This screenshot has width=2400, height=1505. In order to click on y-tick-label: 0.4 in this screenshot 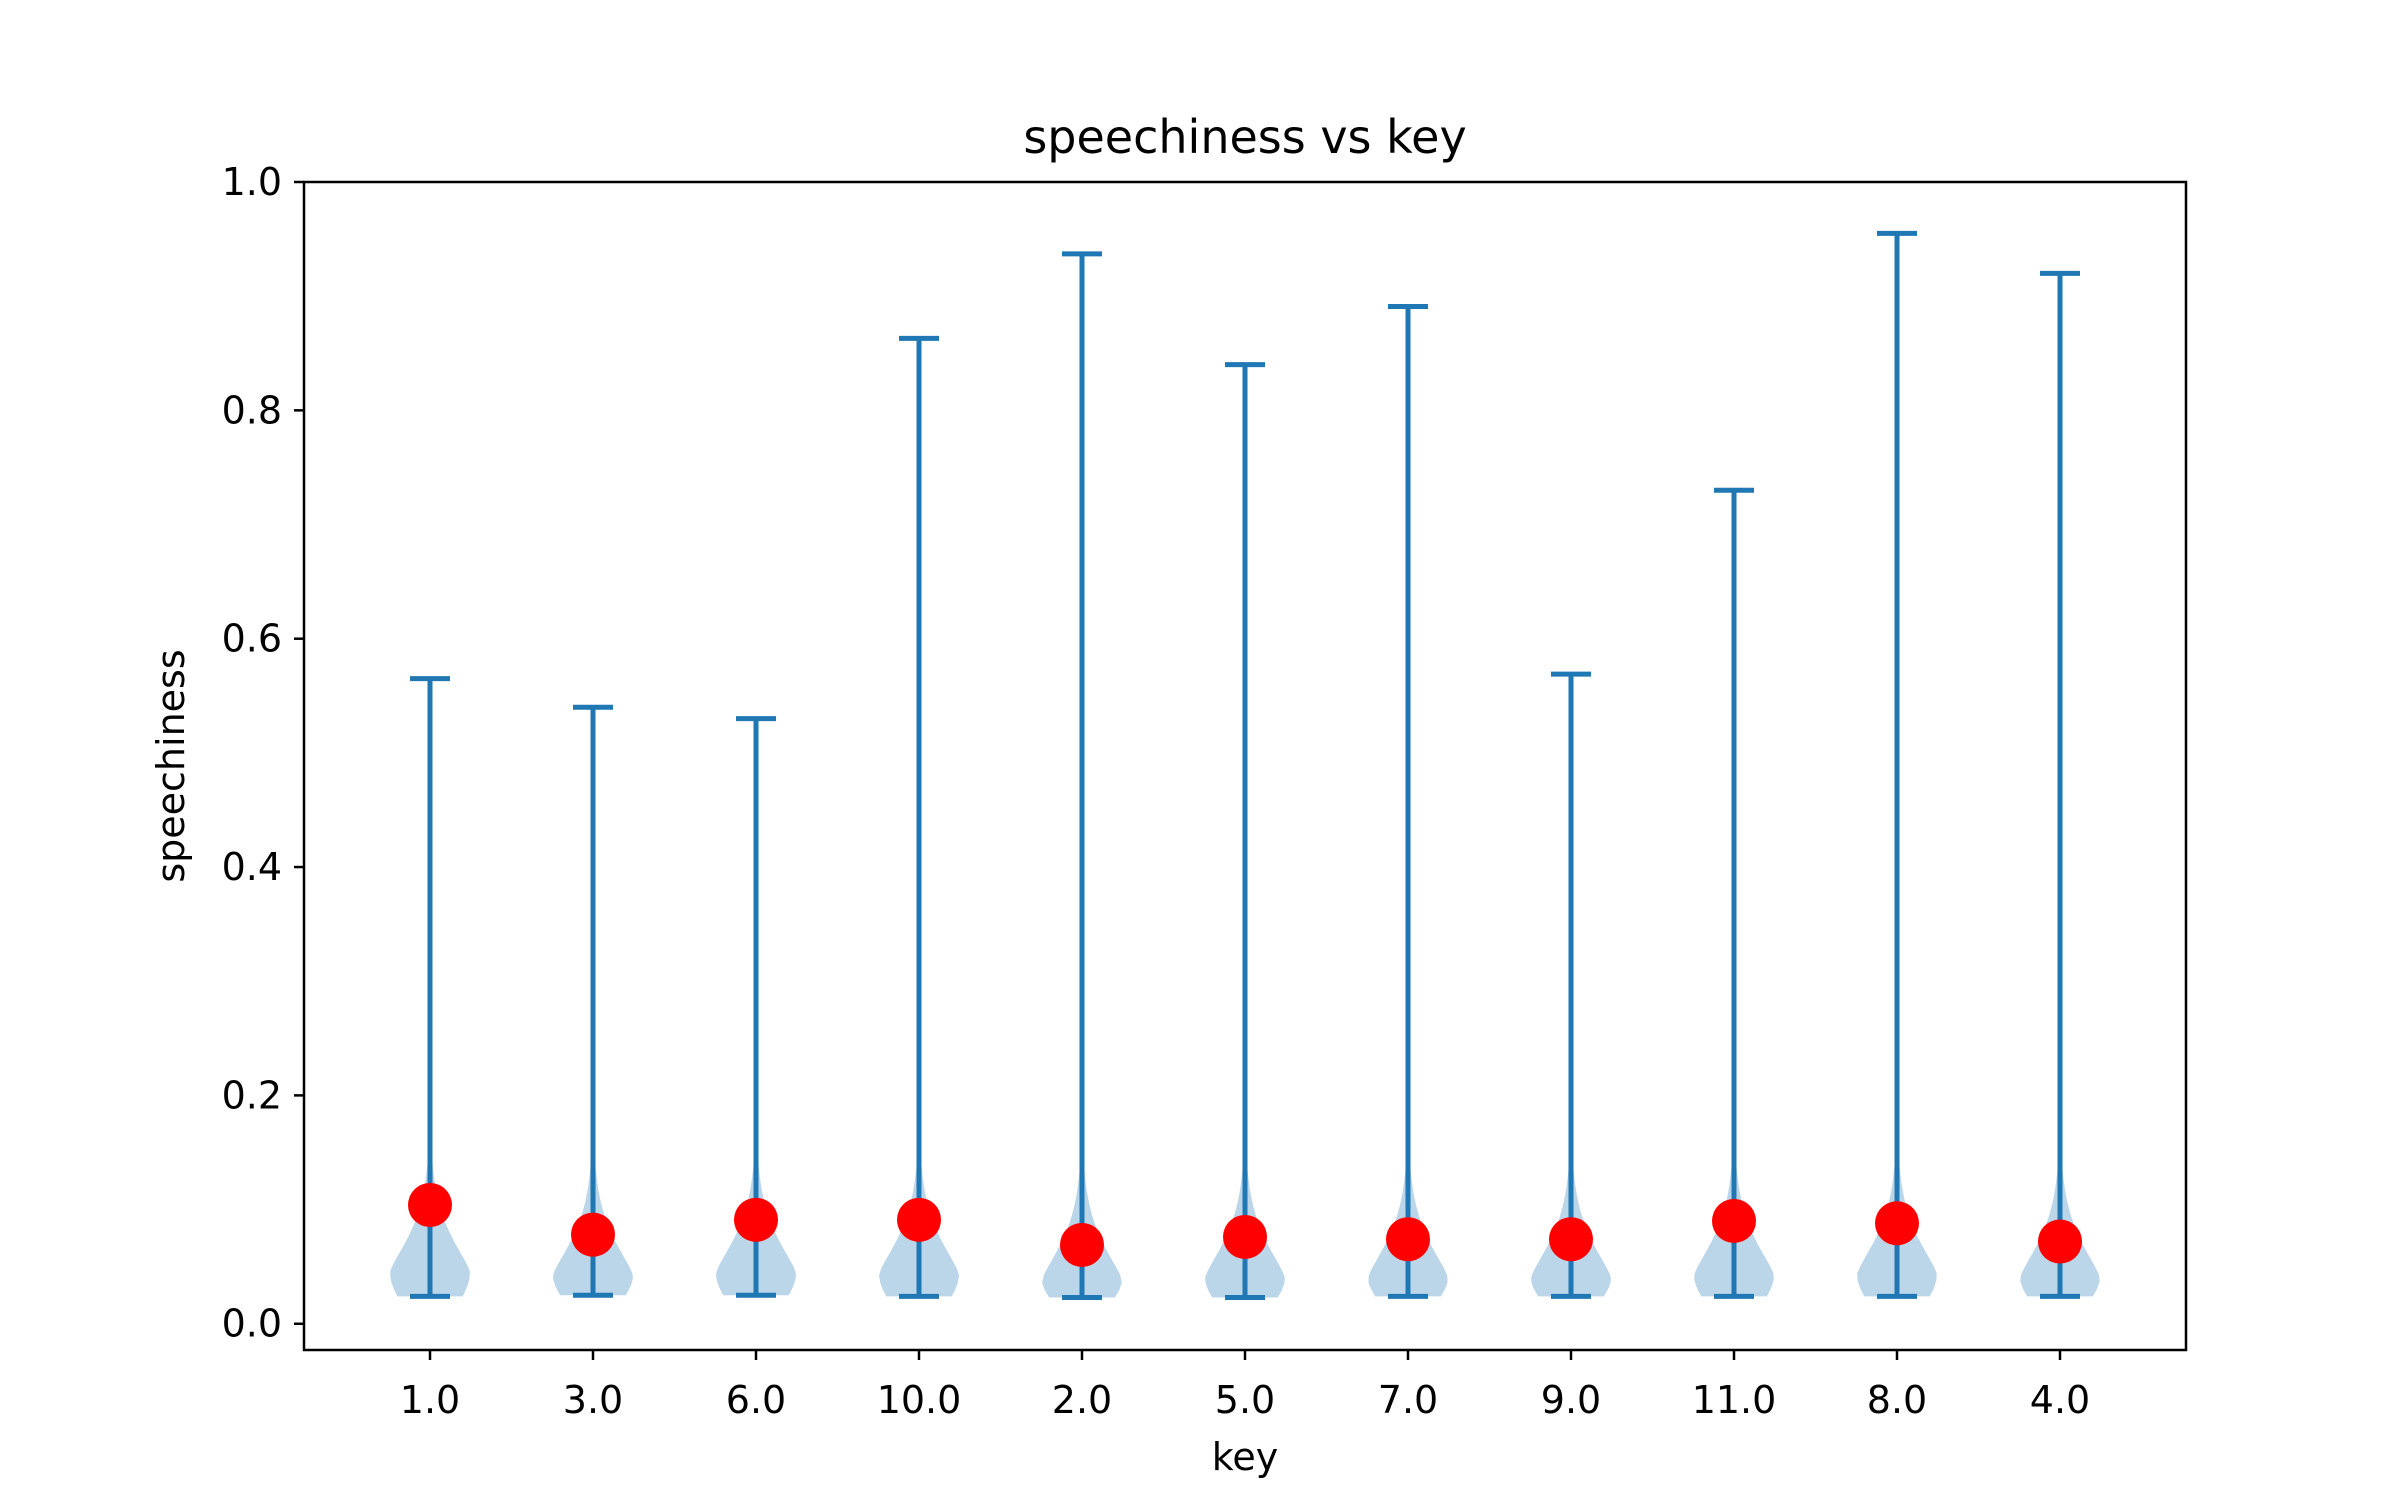, I will do `click(252, 867)`.